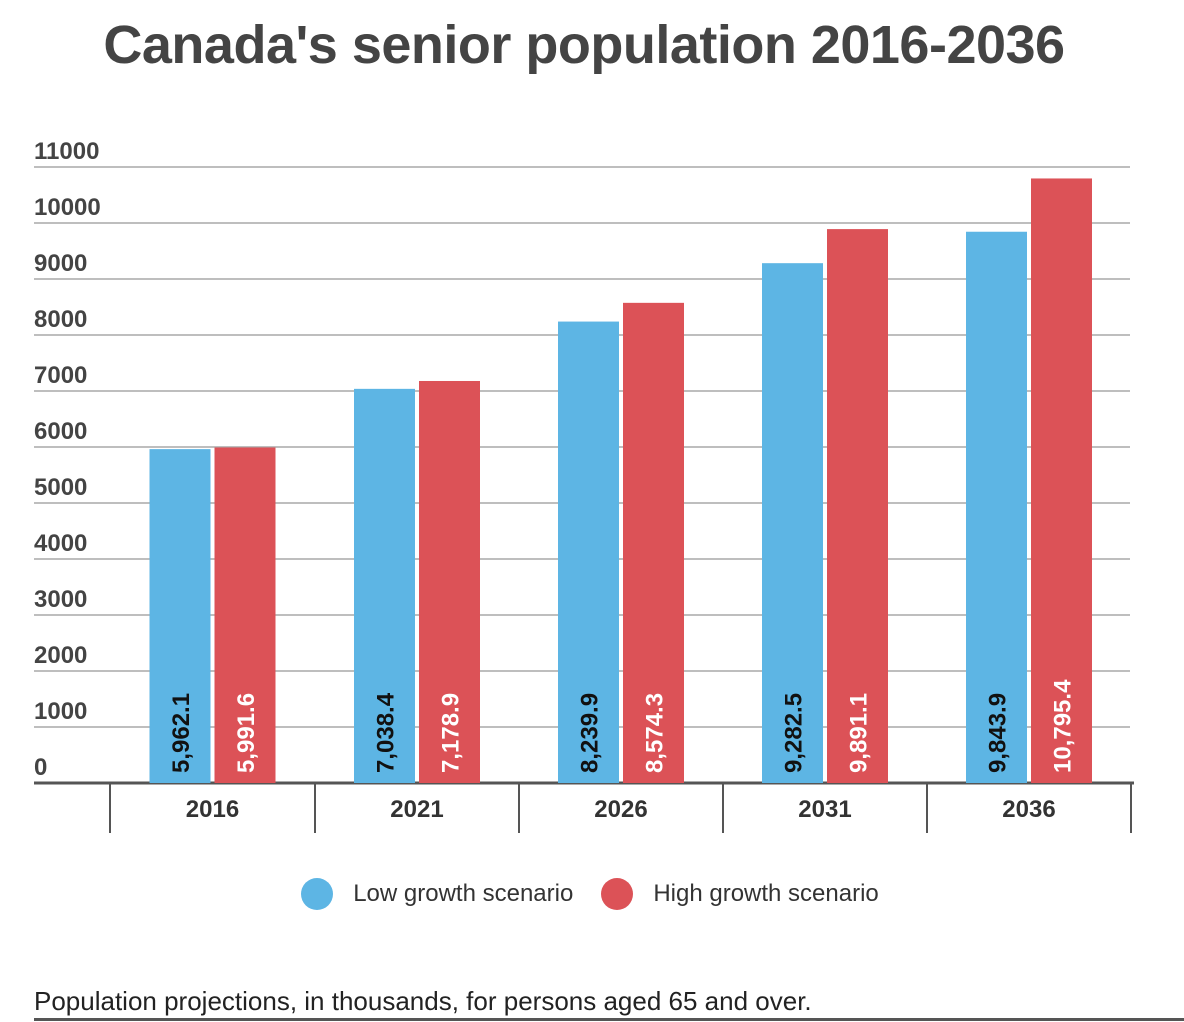 This screenshot has height=1022, width=1184. I want to click on x-tick-label: 2031, so click(824, 809).